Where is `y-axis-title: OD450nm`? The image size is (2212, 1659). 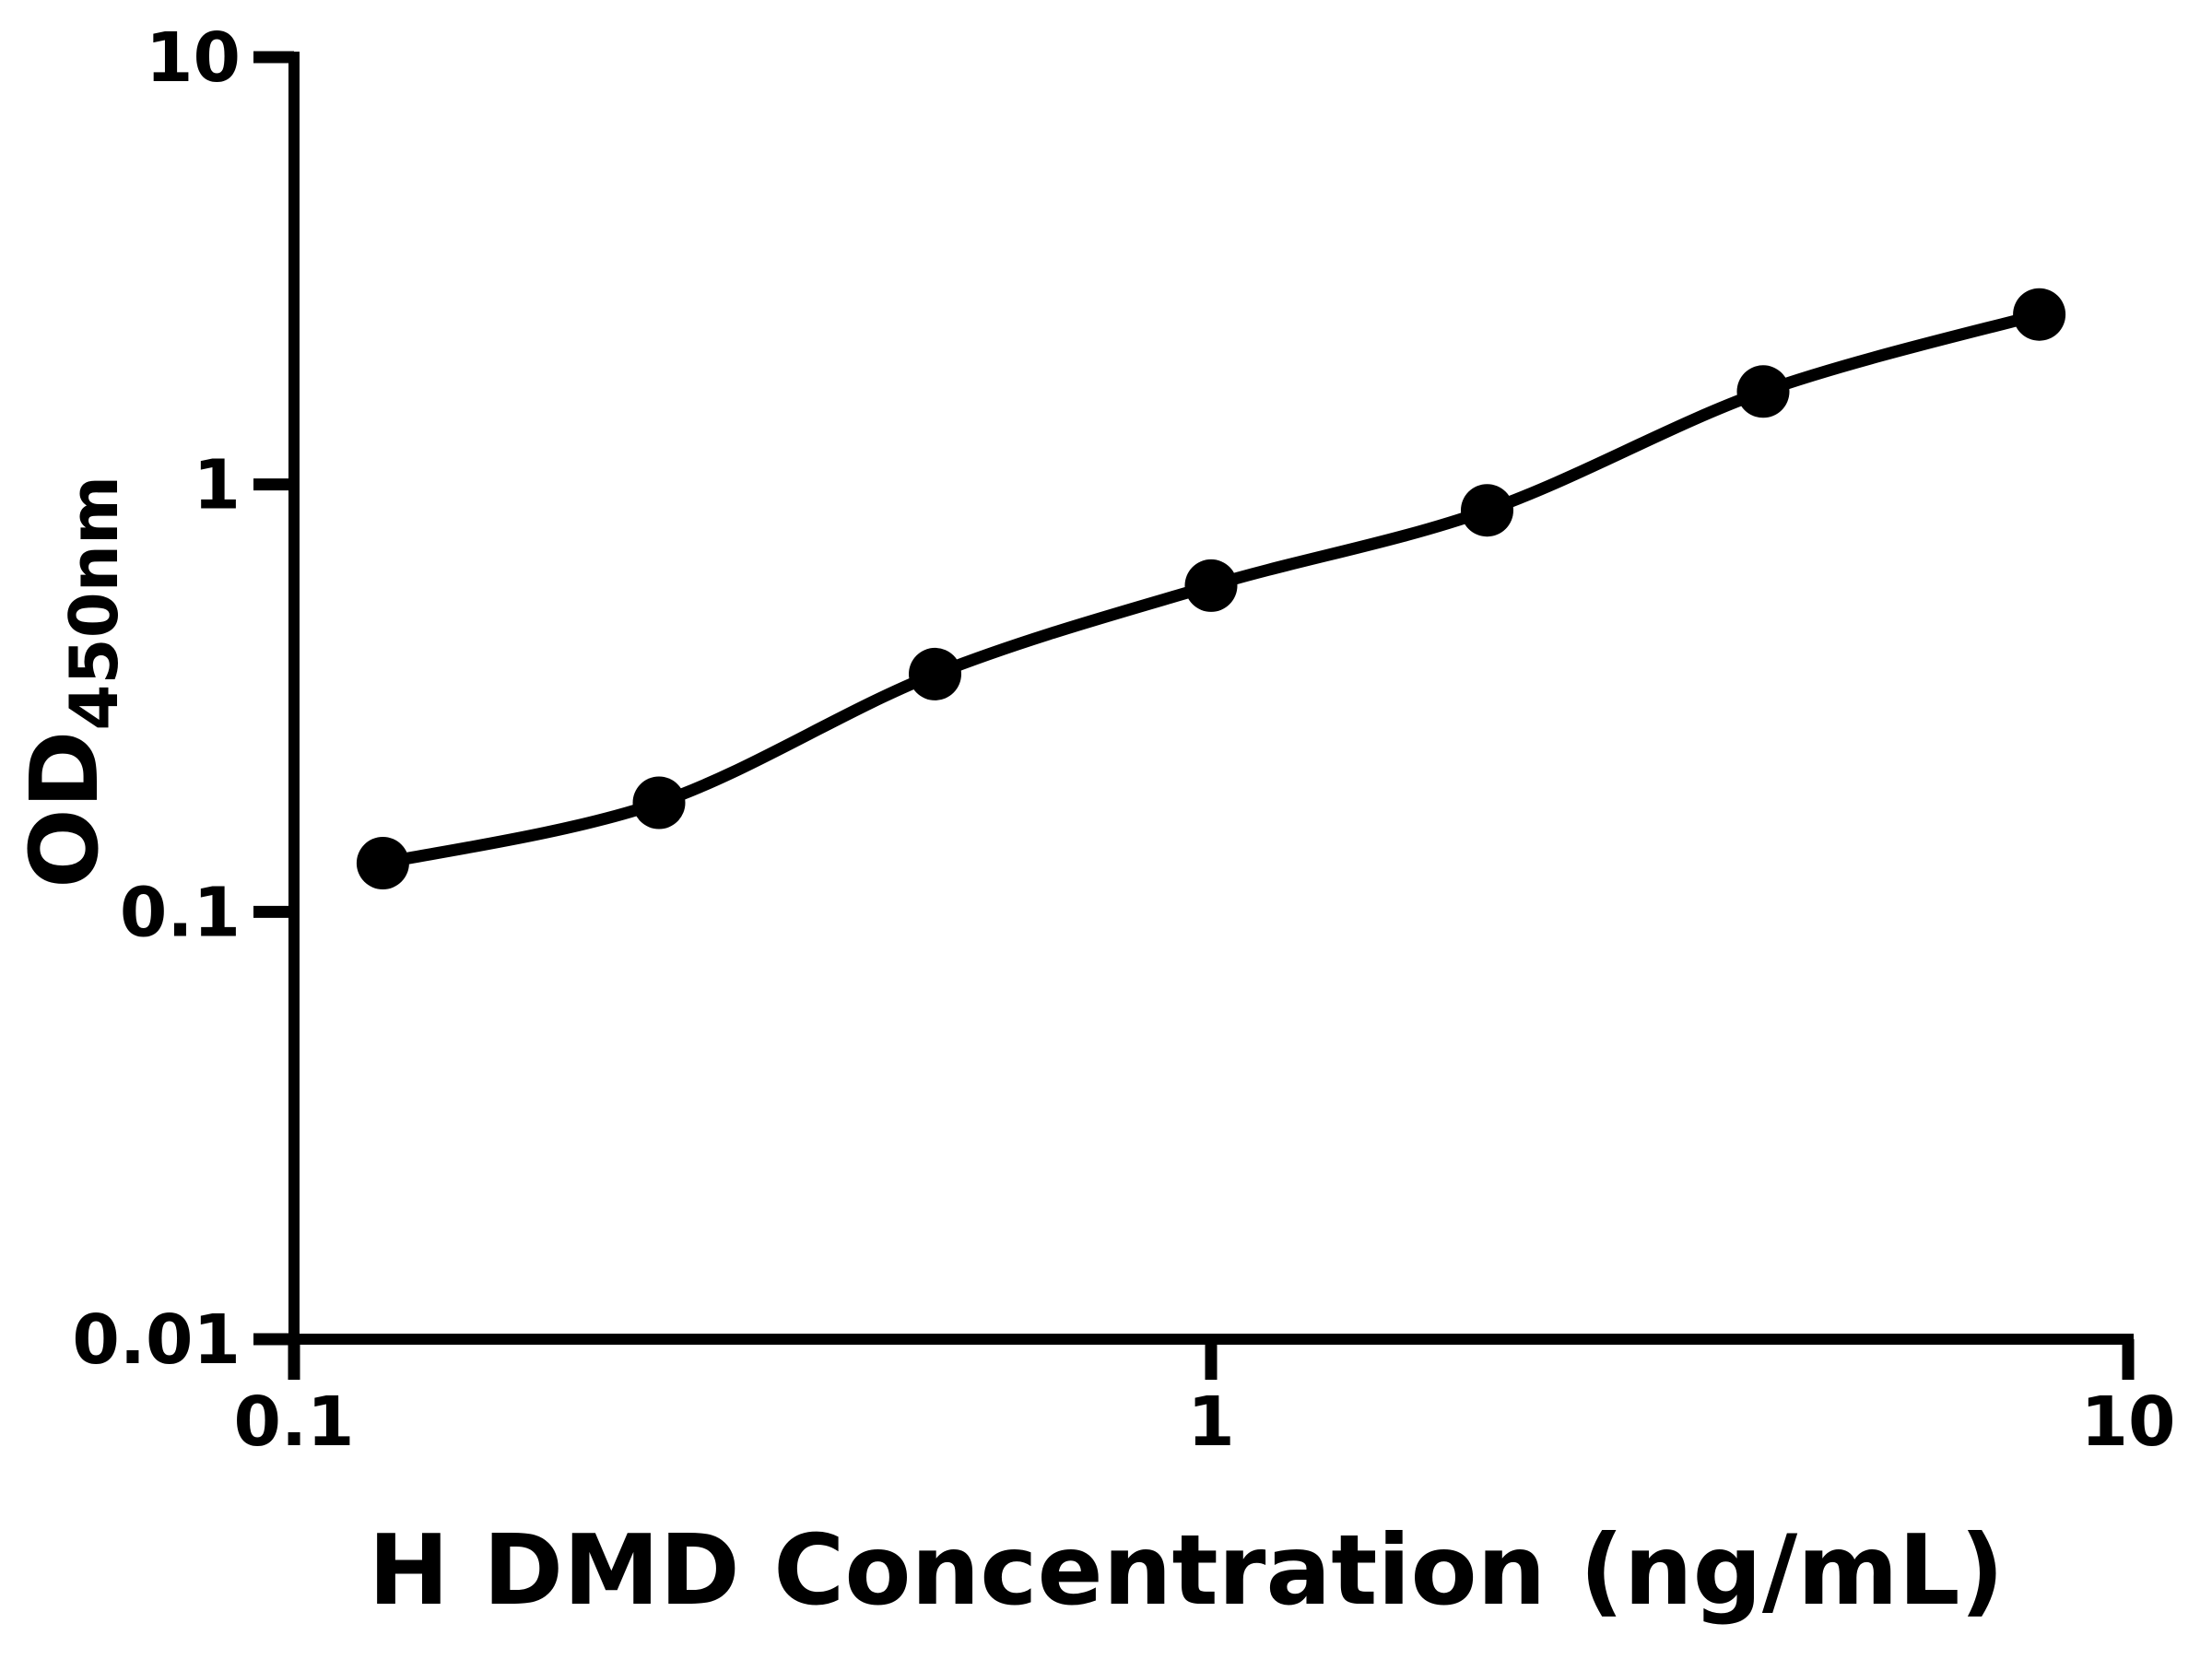 y-axis-title: OD450nm is located at coordinates (71, 682).